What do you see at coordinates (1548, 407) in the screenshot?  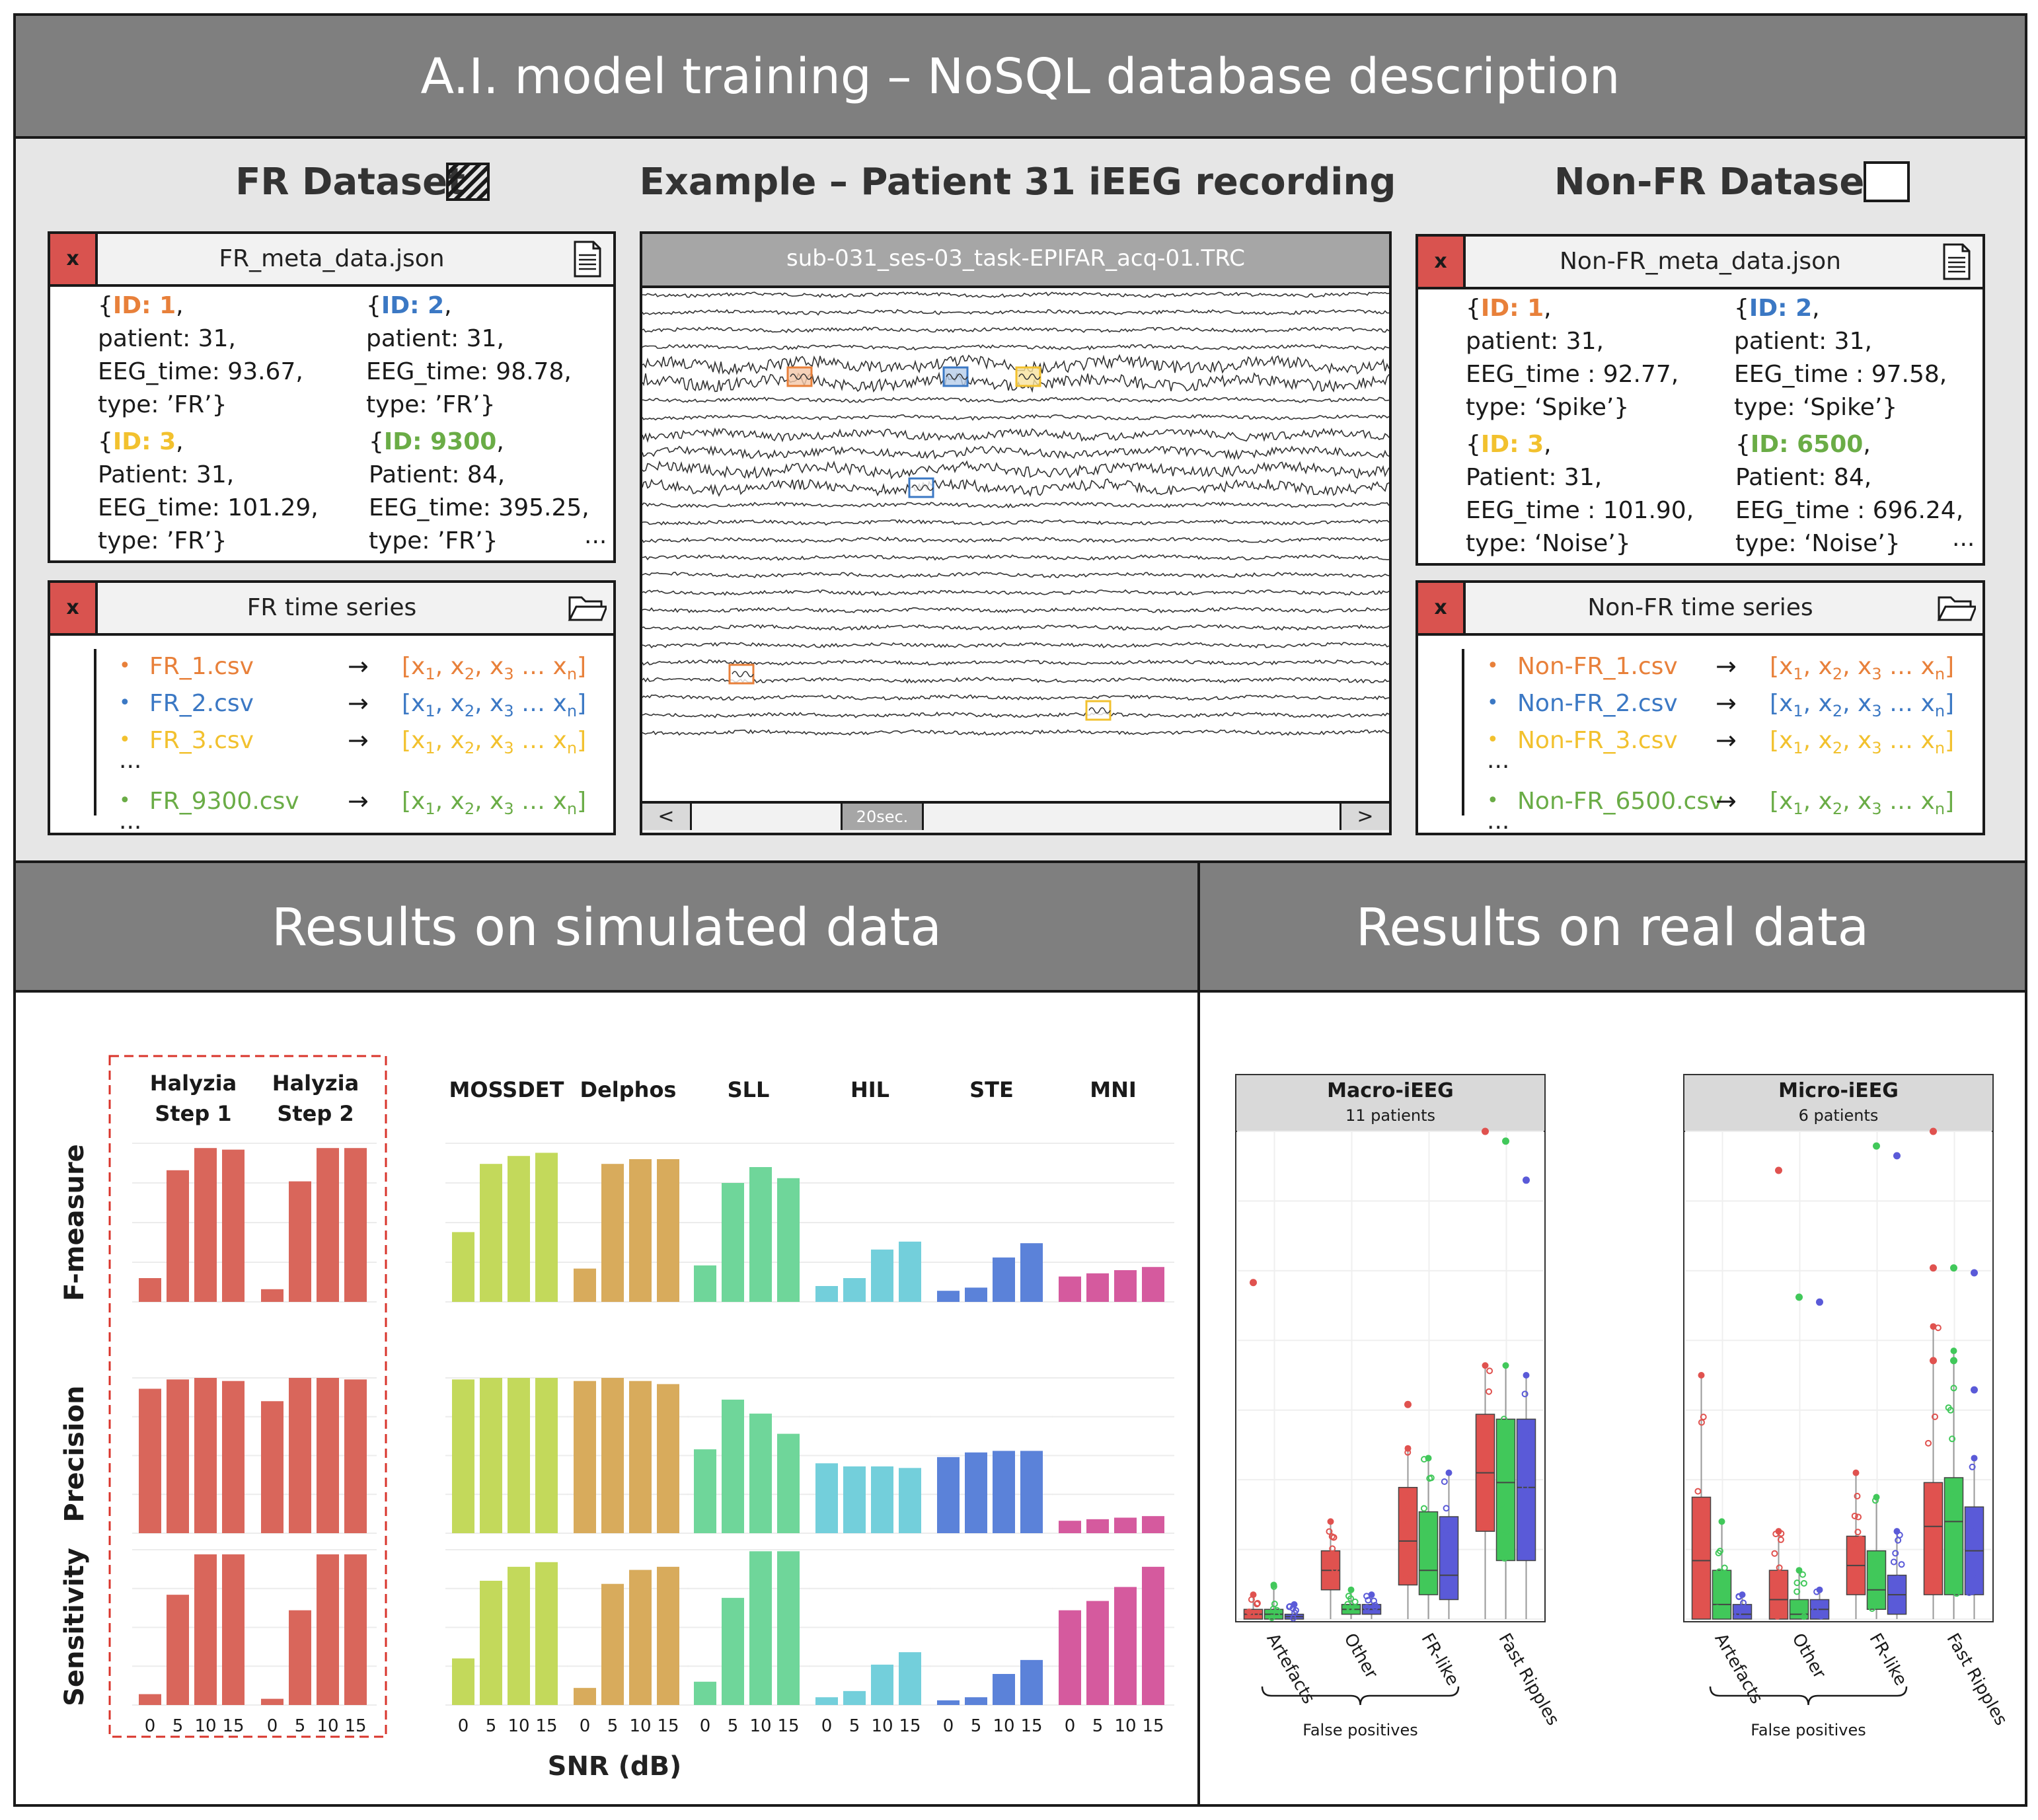 I see `nonfr-record-1-type: type: ‘Spike’}` at bounding box center [1548, 407].